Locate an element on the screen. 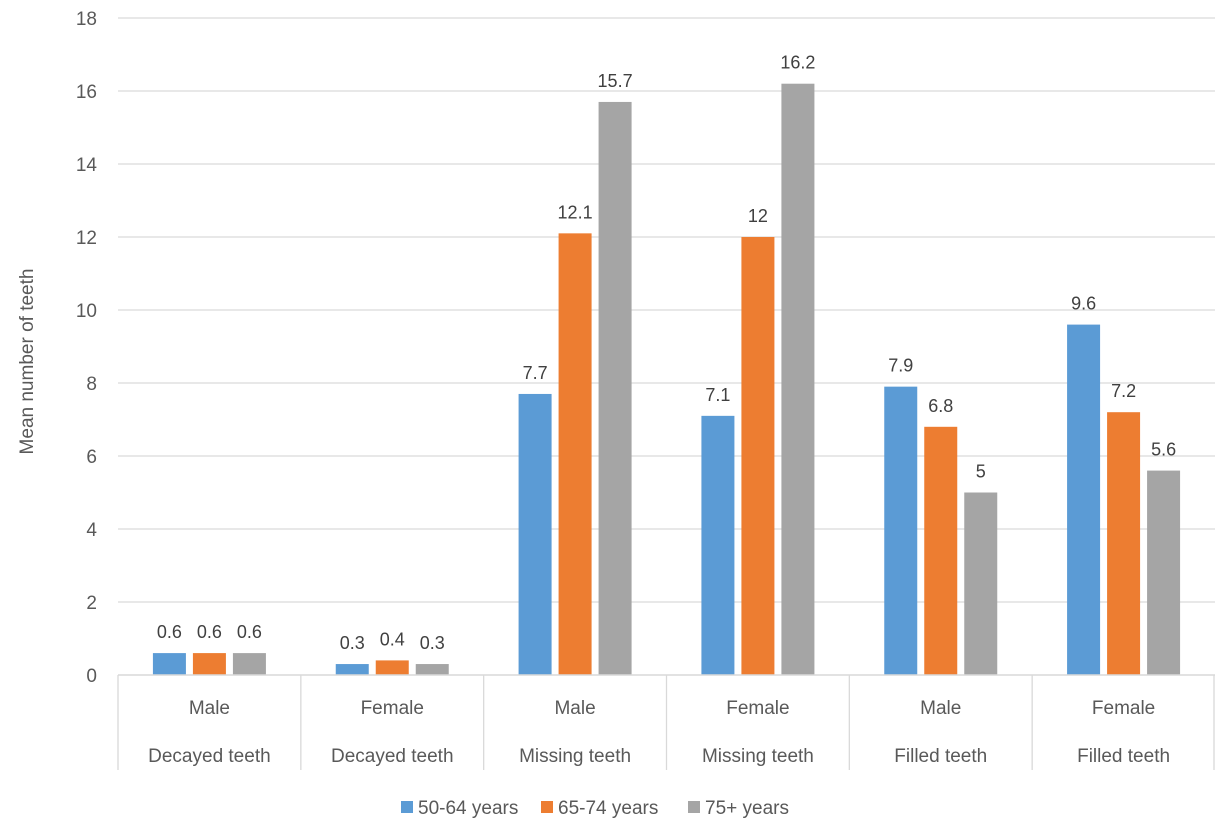 The height and width of the screenshot is (829, 1215). y-tick-label: 0 is located at coordinates (91, 676).